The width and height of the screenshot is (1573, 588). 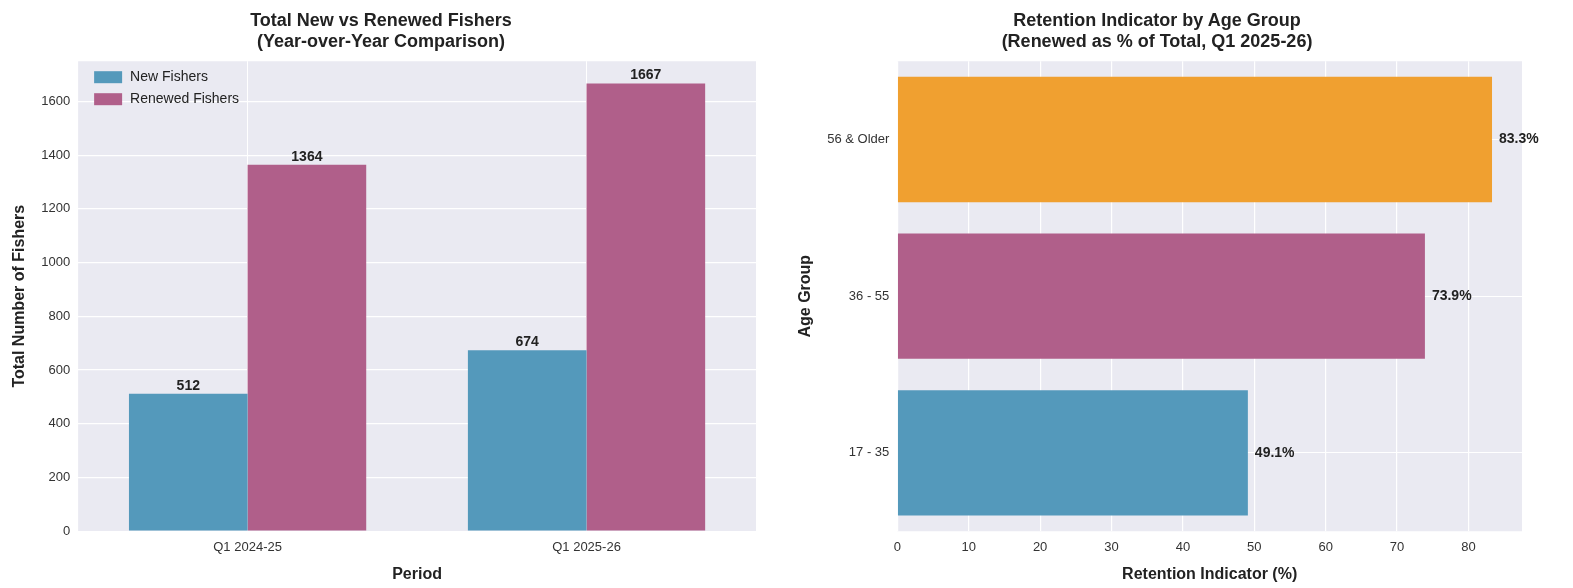 I want to click on y-tick-label: 1200, so click(x=56, y=208).